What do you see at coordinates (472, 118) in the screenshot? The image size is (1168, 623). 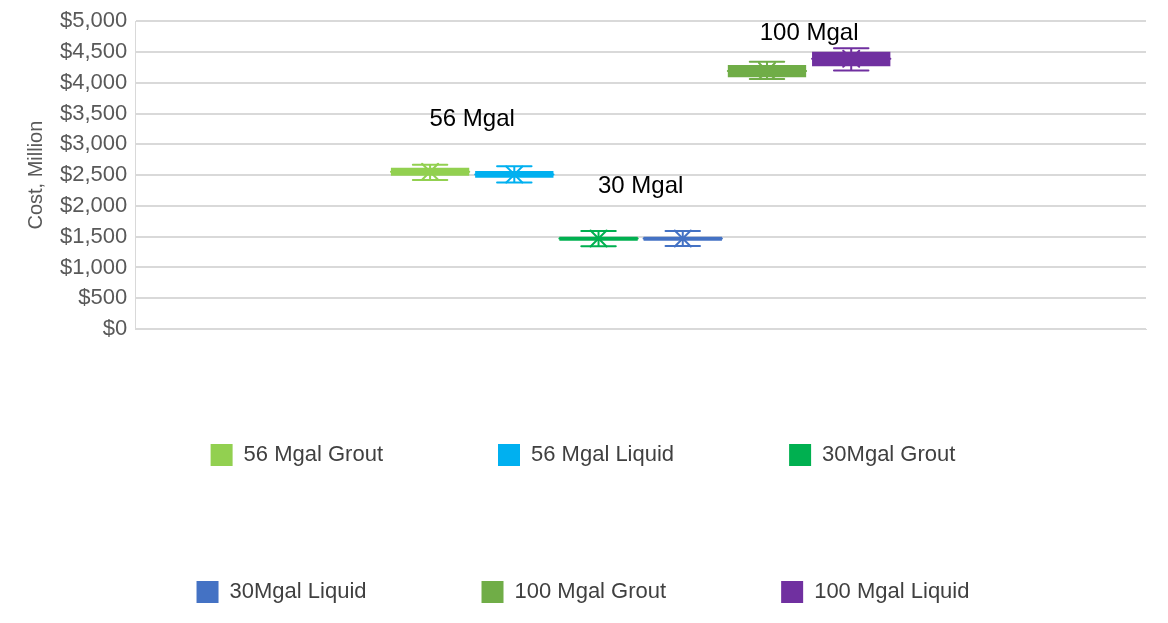 I see `annotation: 56 Mgal` at bounding box center [472, 118].